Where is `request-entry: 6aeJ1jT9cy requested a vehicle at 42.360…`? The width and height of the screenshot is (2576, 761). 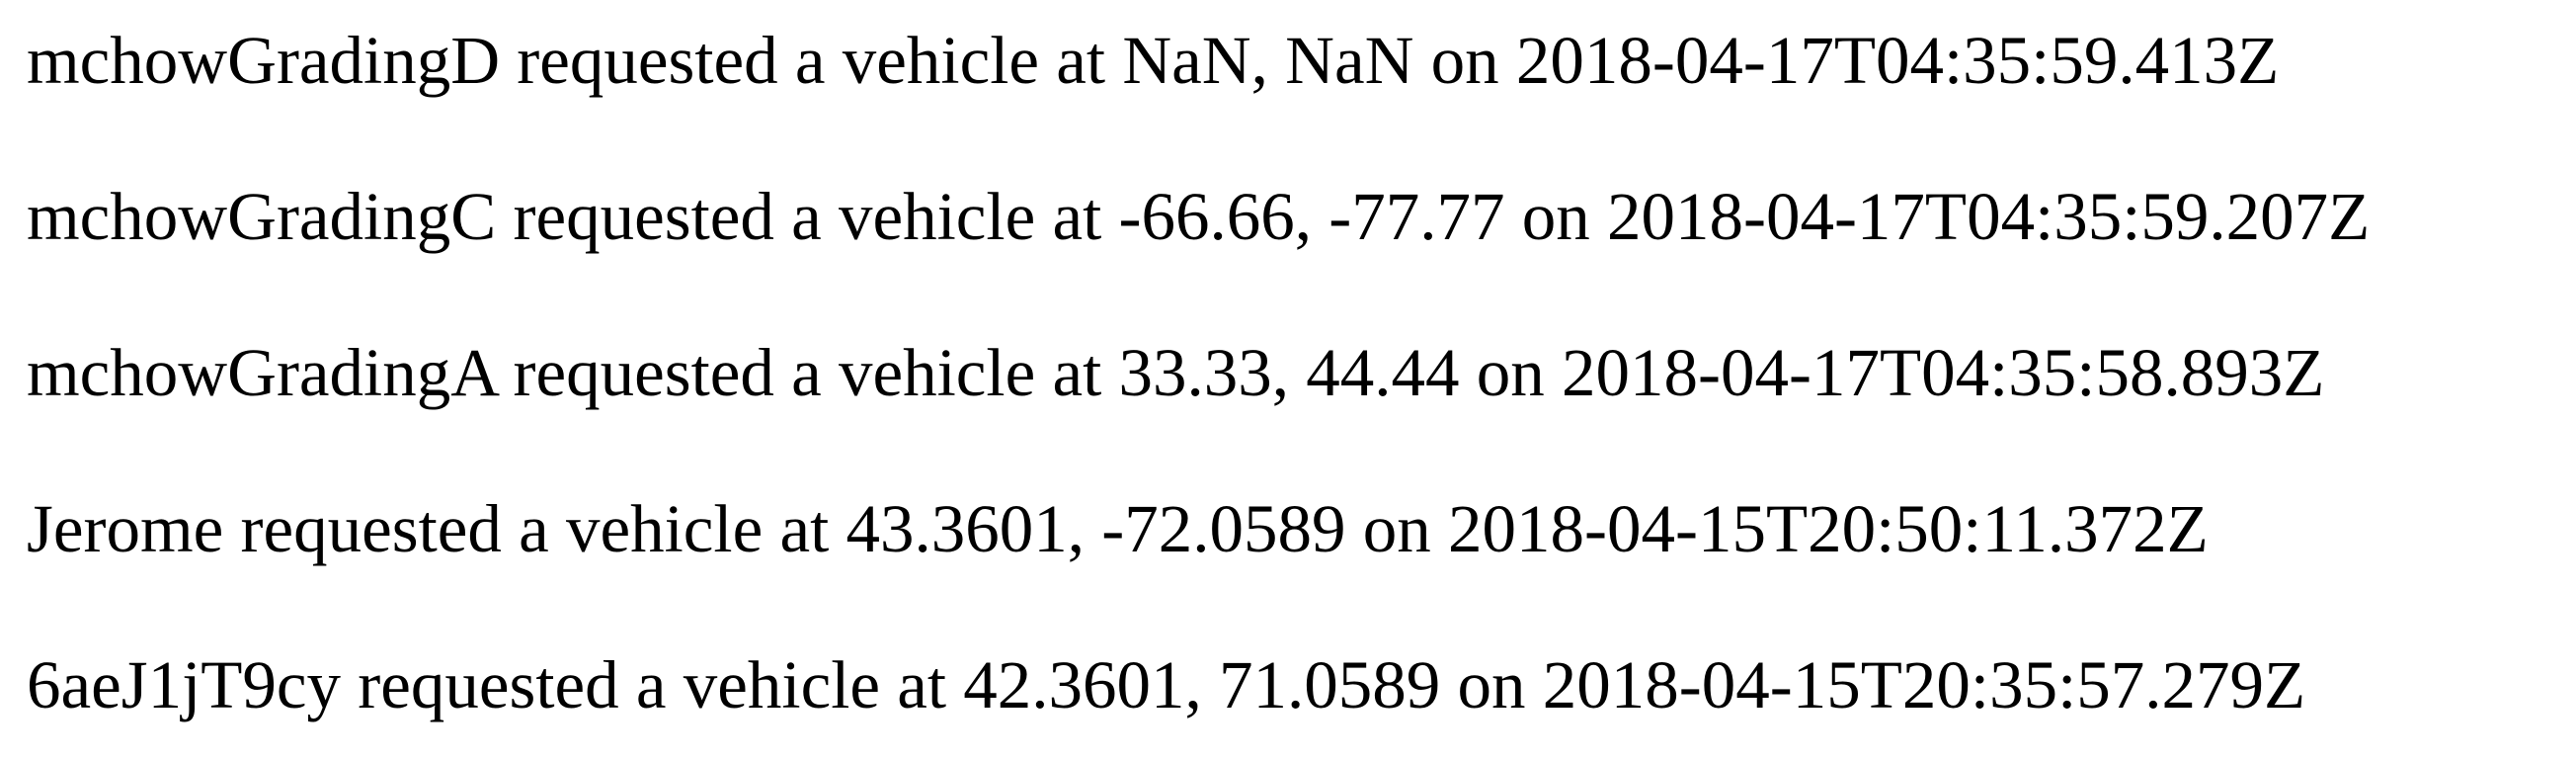
request-entry: 6aeJ1jT9cy requested a vehicle at 42.360… is located at coordinates (1166, 685).